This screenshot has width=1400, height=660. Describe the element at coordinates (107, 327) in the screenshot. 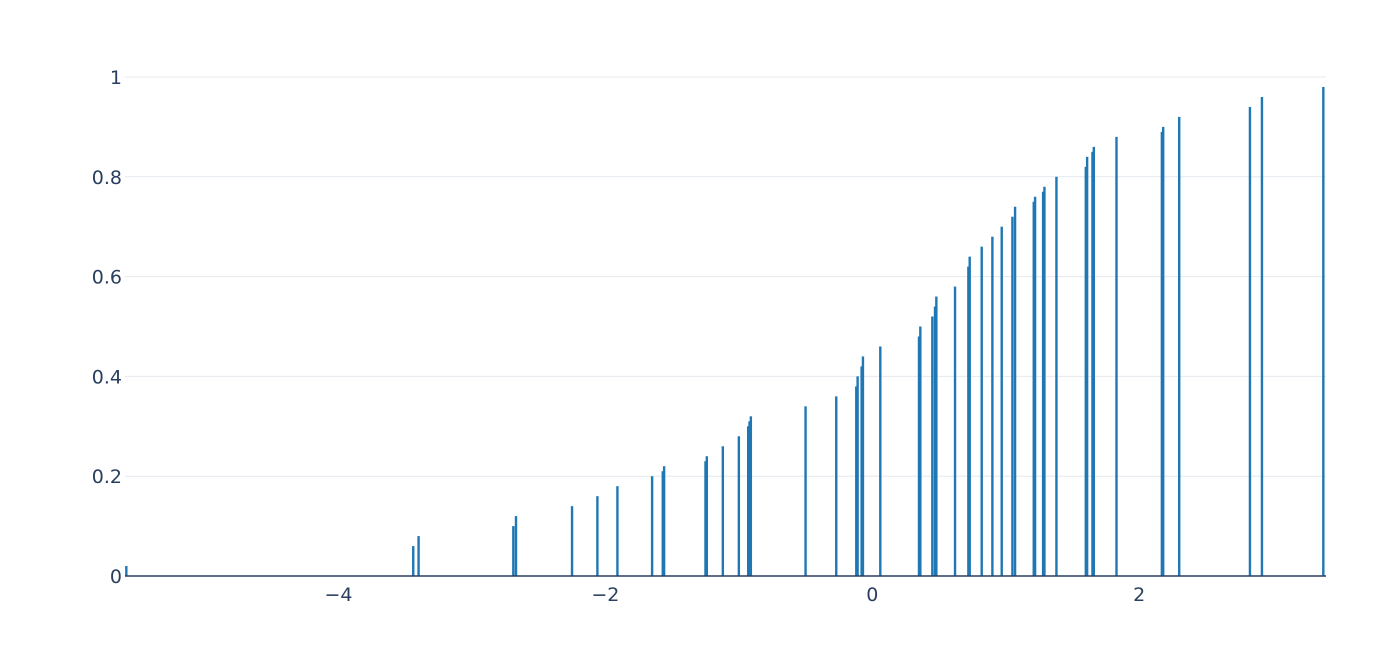

I see `y-tick-labels: 0 0.2 0.4 0.6 0.8 1` at that location.